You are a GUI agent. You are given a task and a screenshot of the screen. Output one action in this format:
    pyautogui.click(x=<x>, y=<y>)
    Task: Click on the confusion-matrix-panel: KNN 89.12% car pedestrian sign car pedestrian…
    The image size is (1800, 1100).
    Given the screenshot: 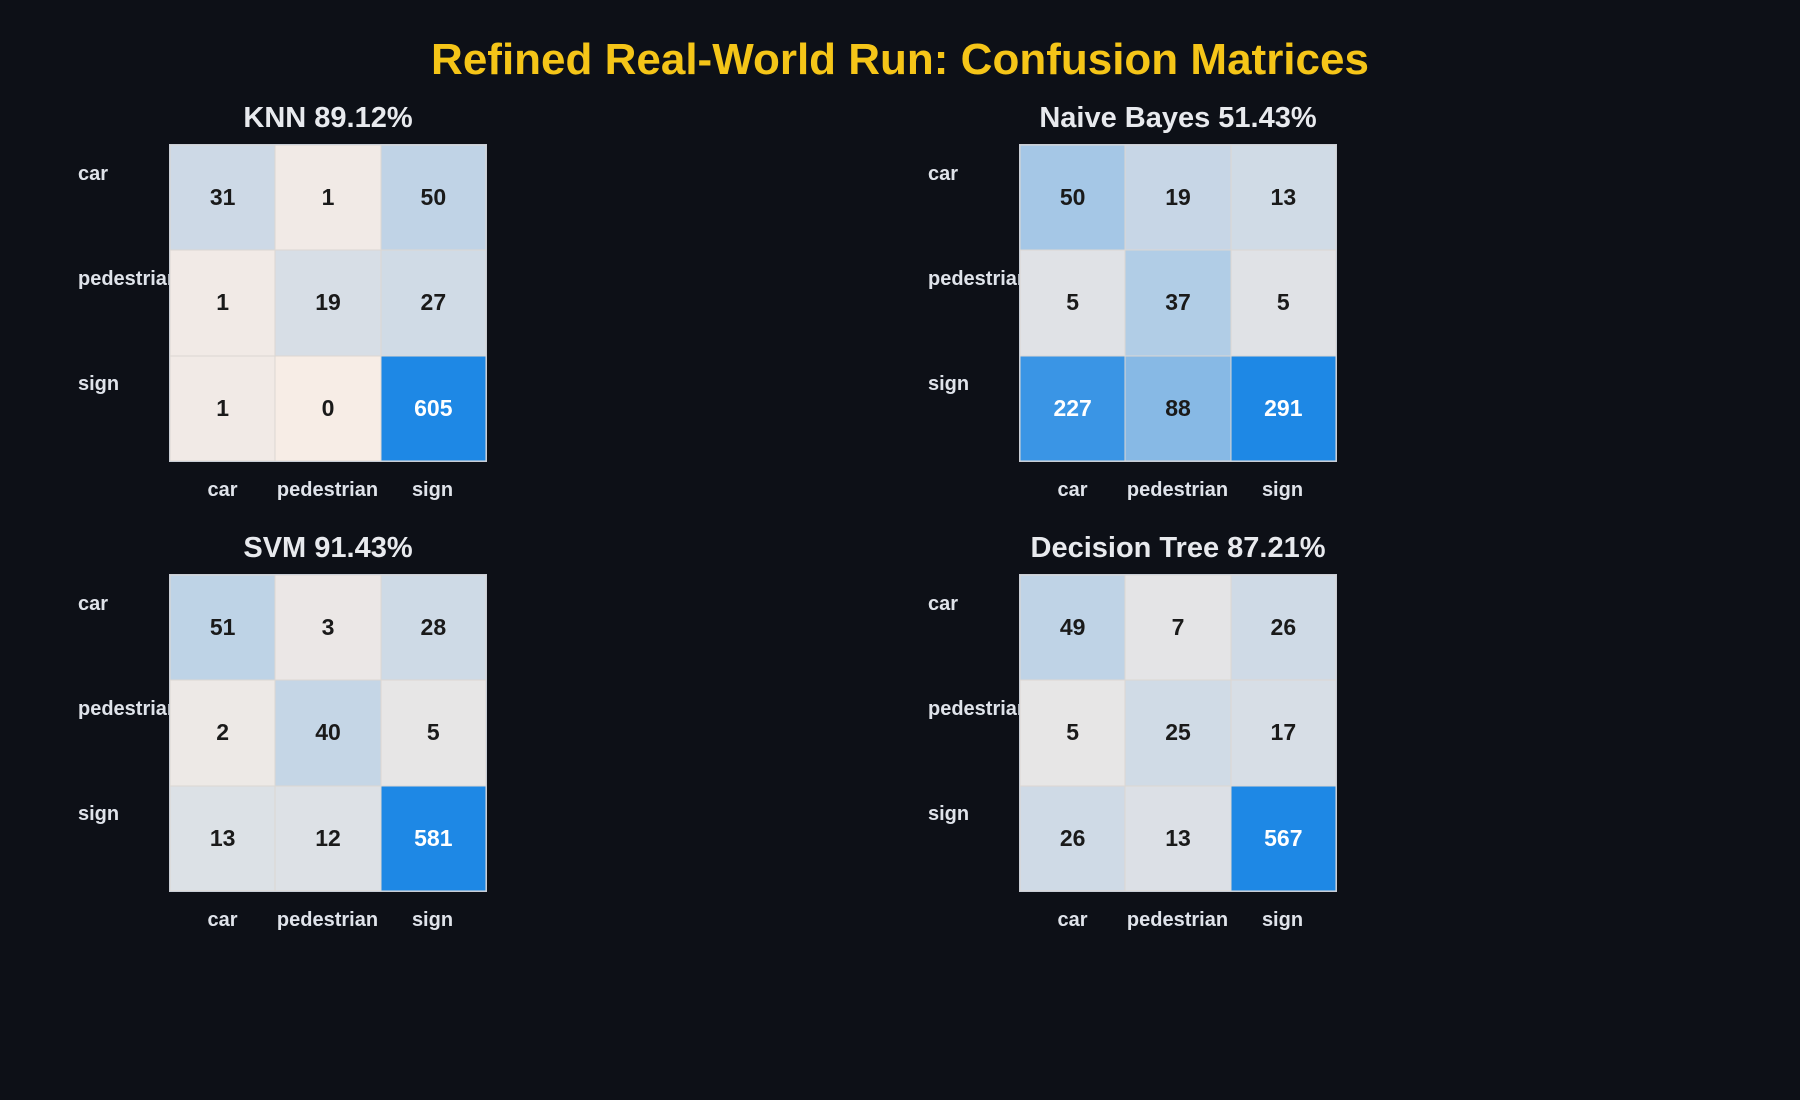 What is the action you would take?
    pyautogui.click(x=280, y=310)
    